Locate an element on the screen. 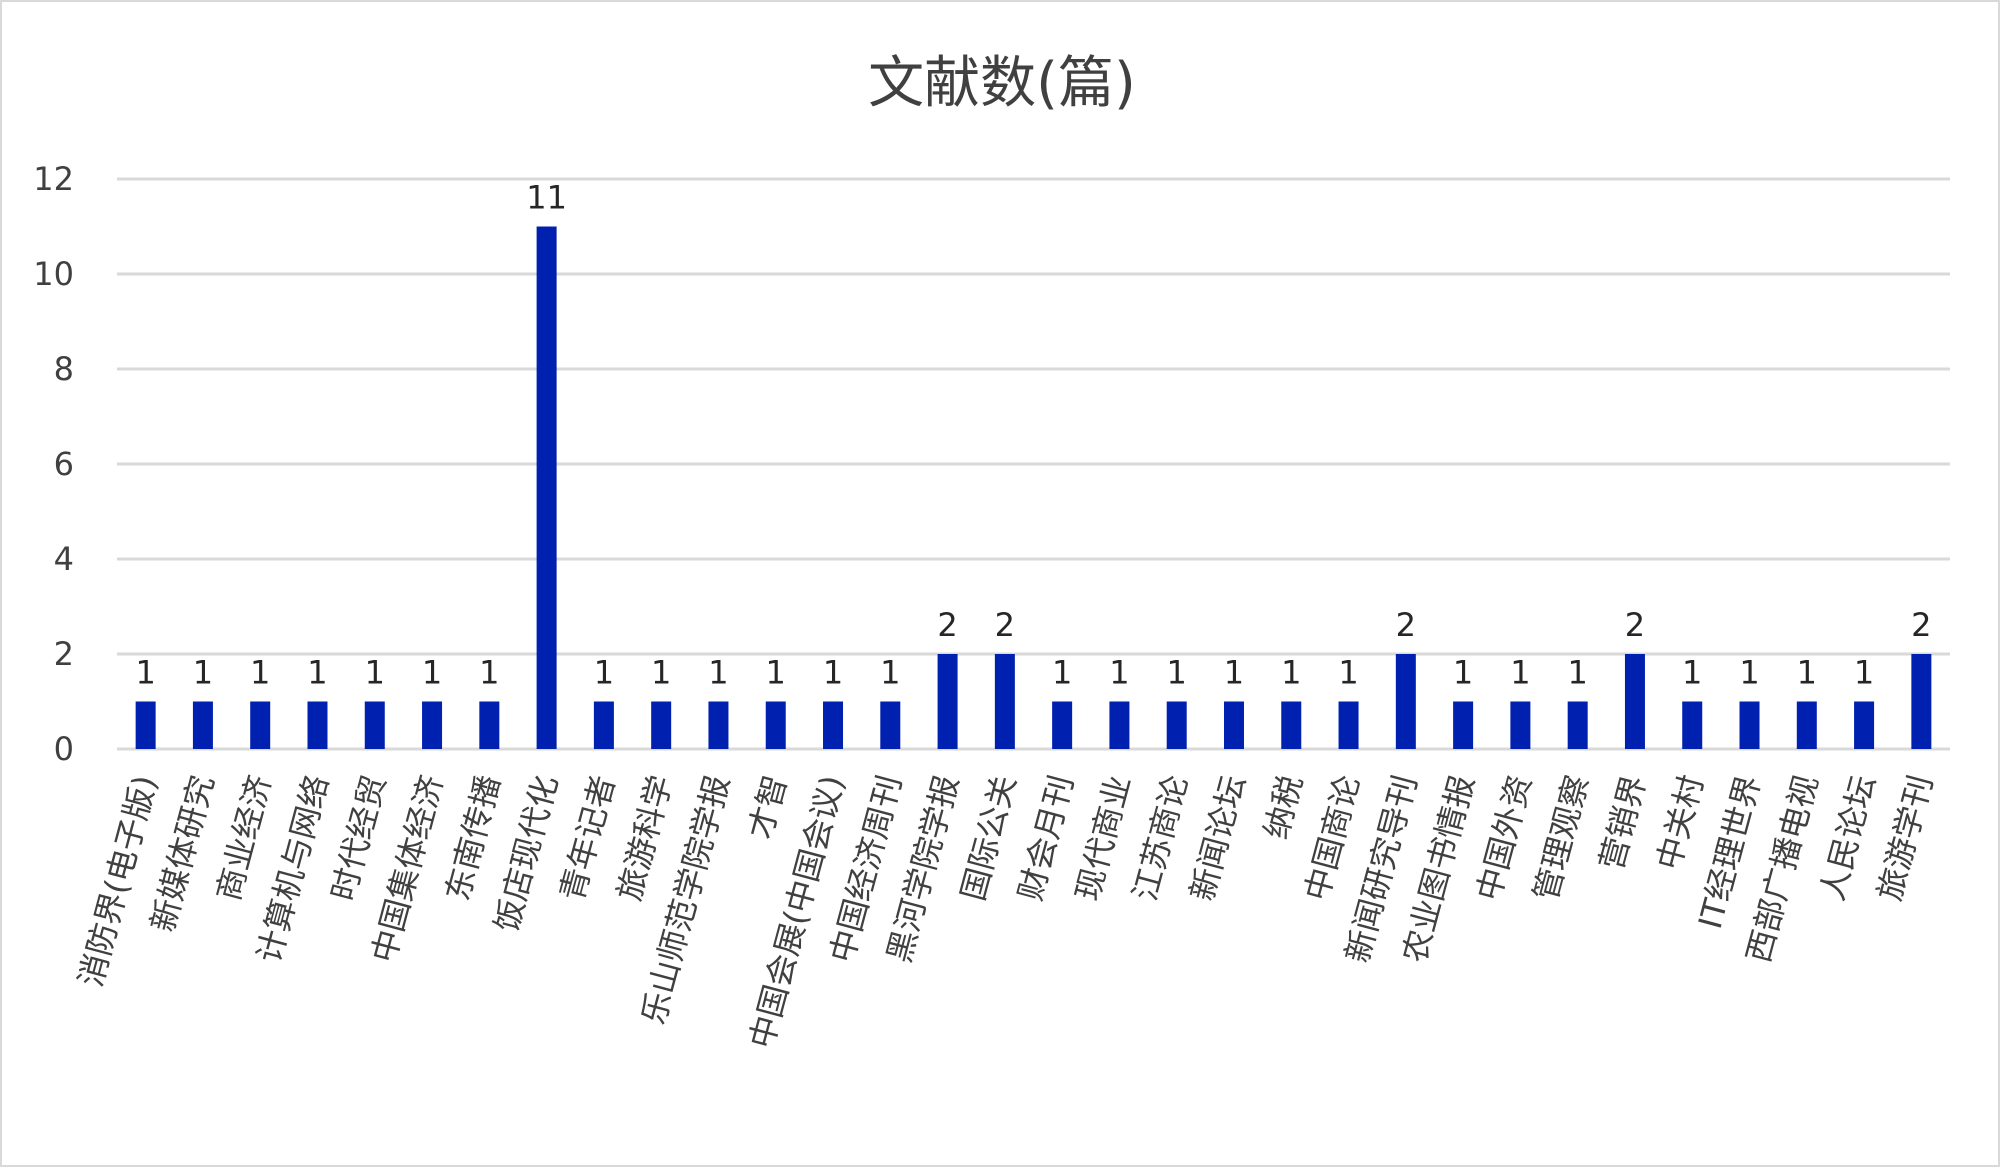 This screenshot has width=2000, height=1169. y-tick-label: 0 is located at coordinates (64, 749).